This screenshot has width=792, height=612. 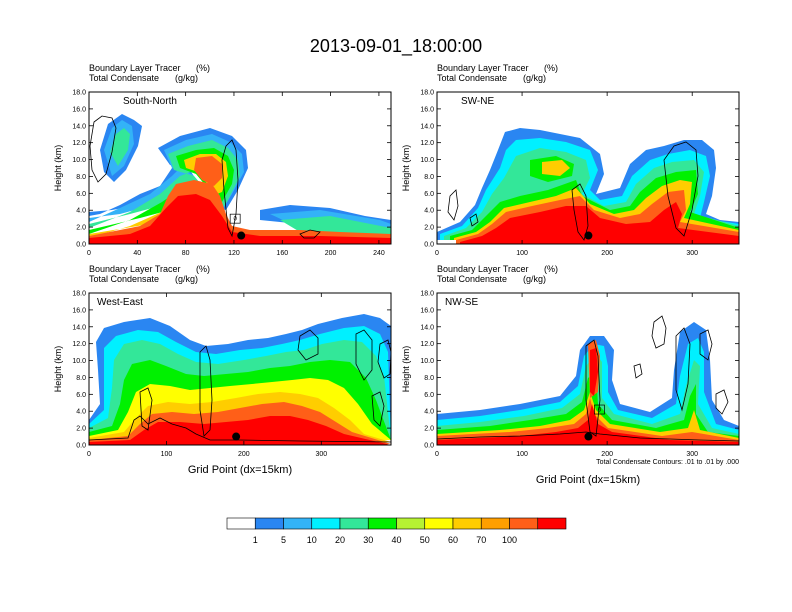 What do you see at coordinates (150, 101) in the screenshot?
I see `panel-label: South-North` at bounding box center [150, 101].